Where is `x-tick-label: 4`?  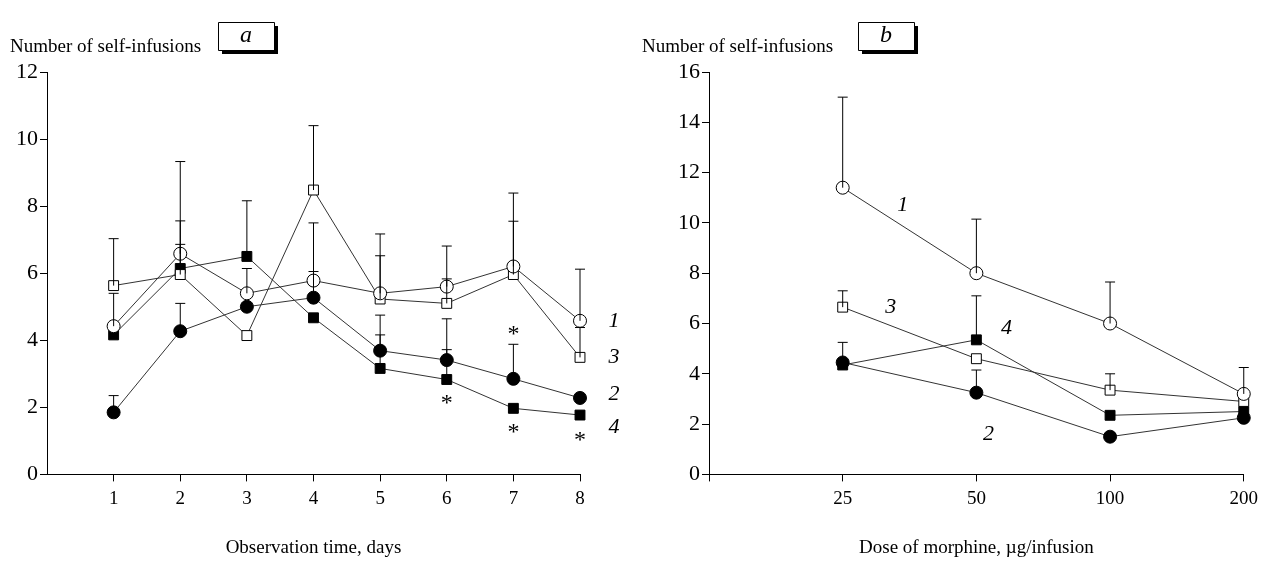 x-tick-label: 4 is located at coordinates (313, 497).